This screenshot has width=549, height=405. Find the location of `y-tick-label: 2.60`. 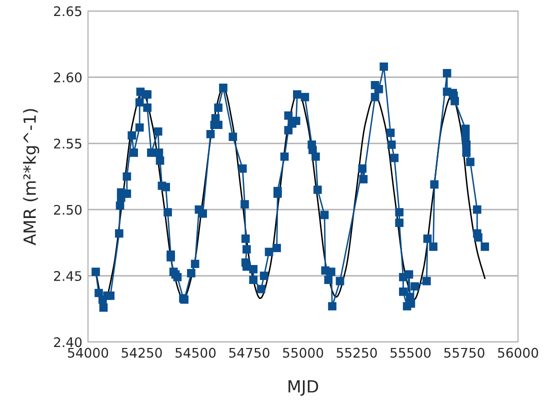

y-tick-label: 2.60 is located at coordinates (68, 77).